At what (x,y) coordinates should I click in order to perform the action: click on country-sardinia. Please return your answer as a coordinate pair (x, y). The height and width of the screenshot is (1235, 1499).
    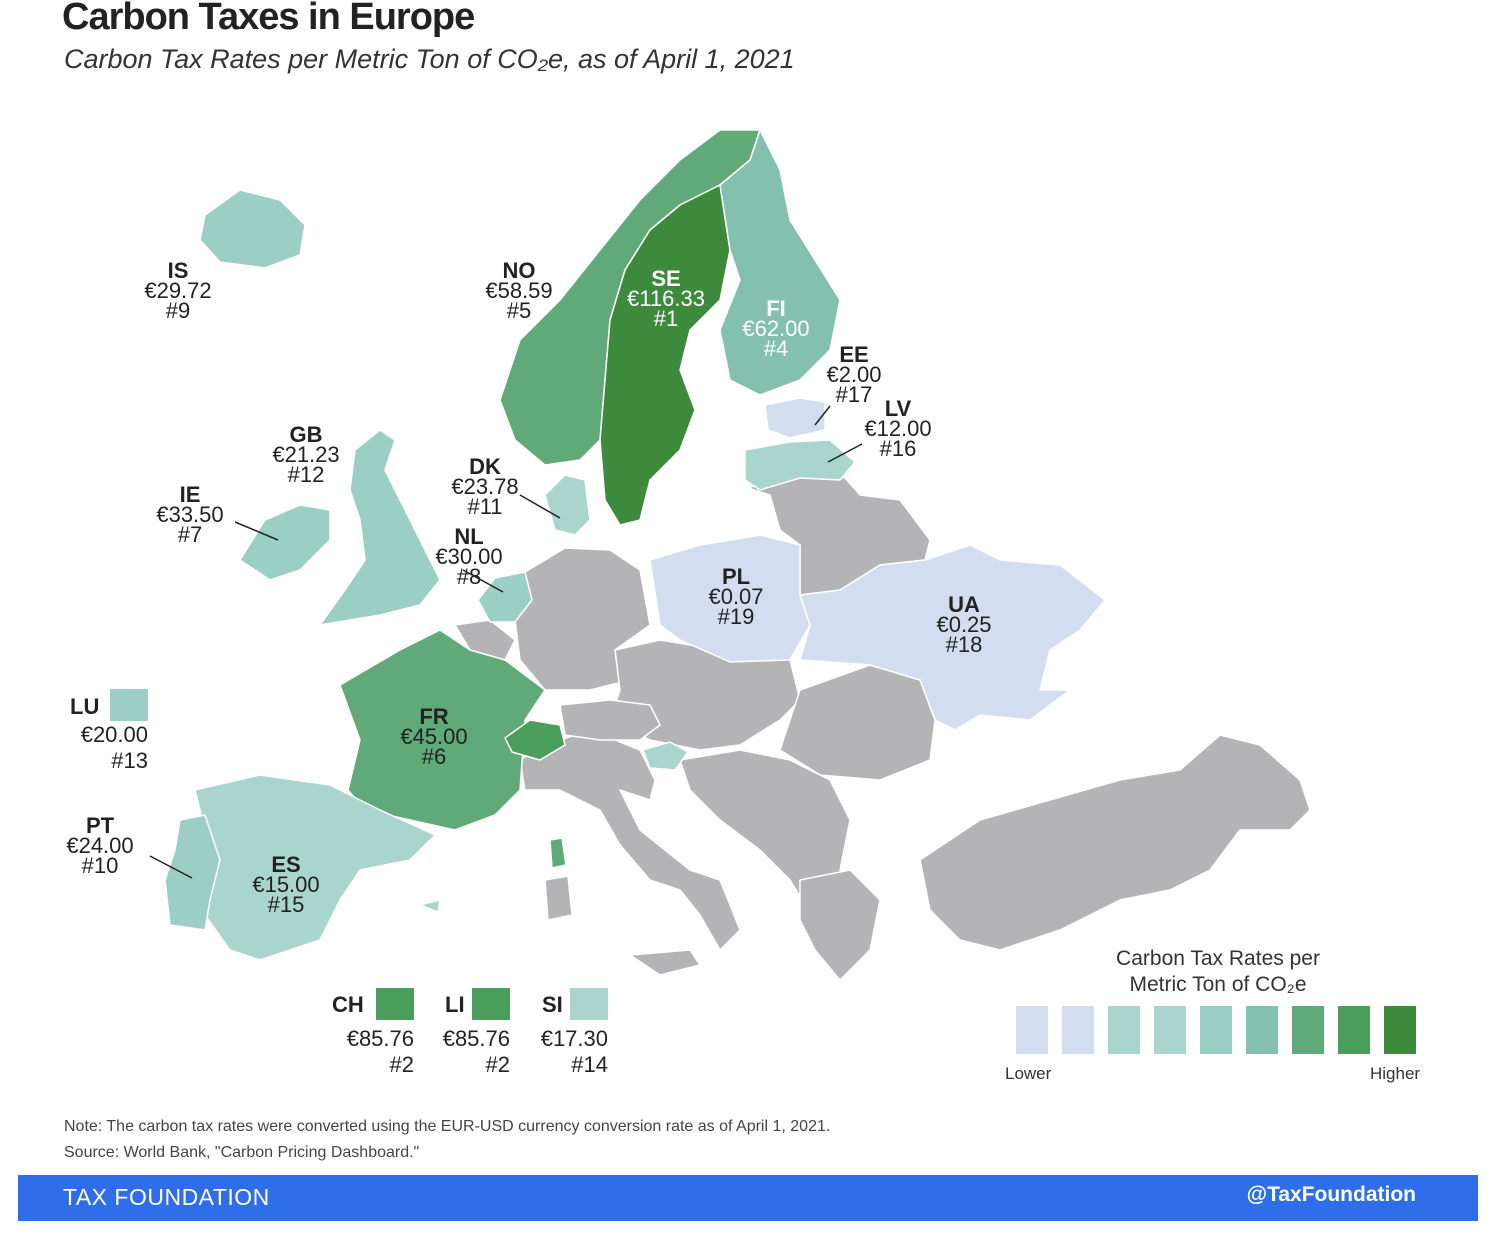
    Looking at the image, I should click on (558, 898).